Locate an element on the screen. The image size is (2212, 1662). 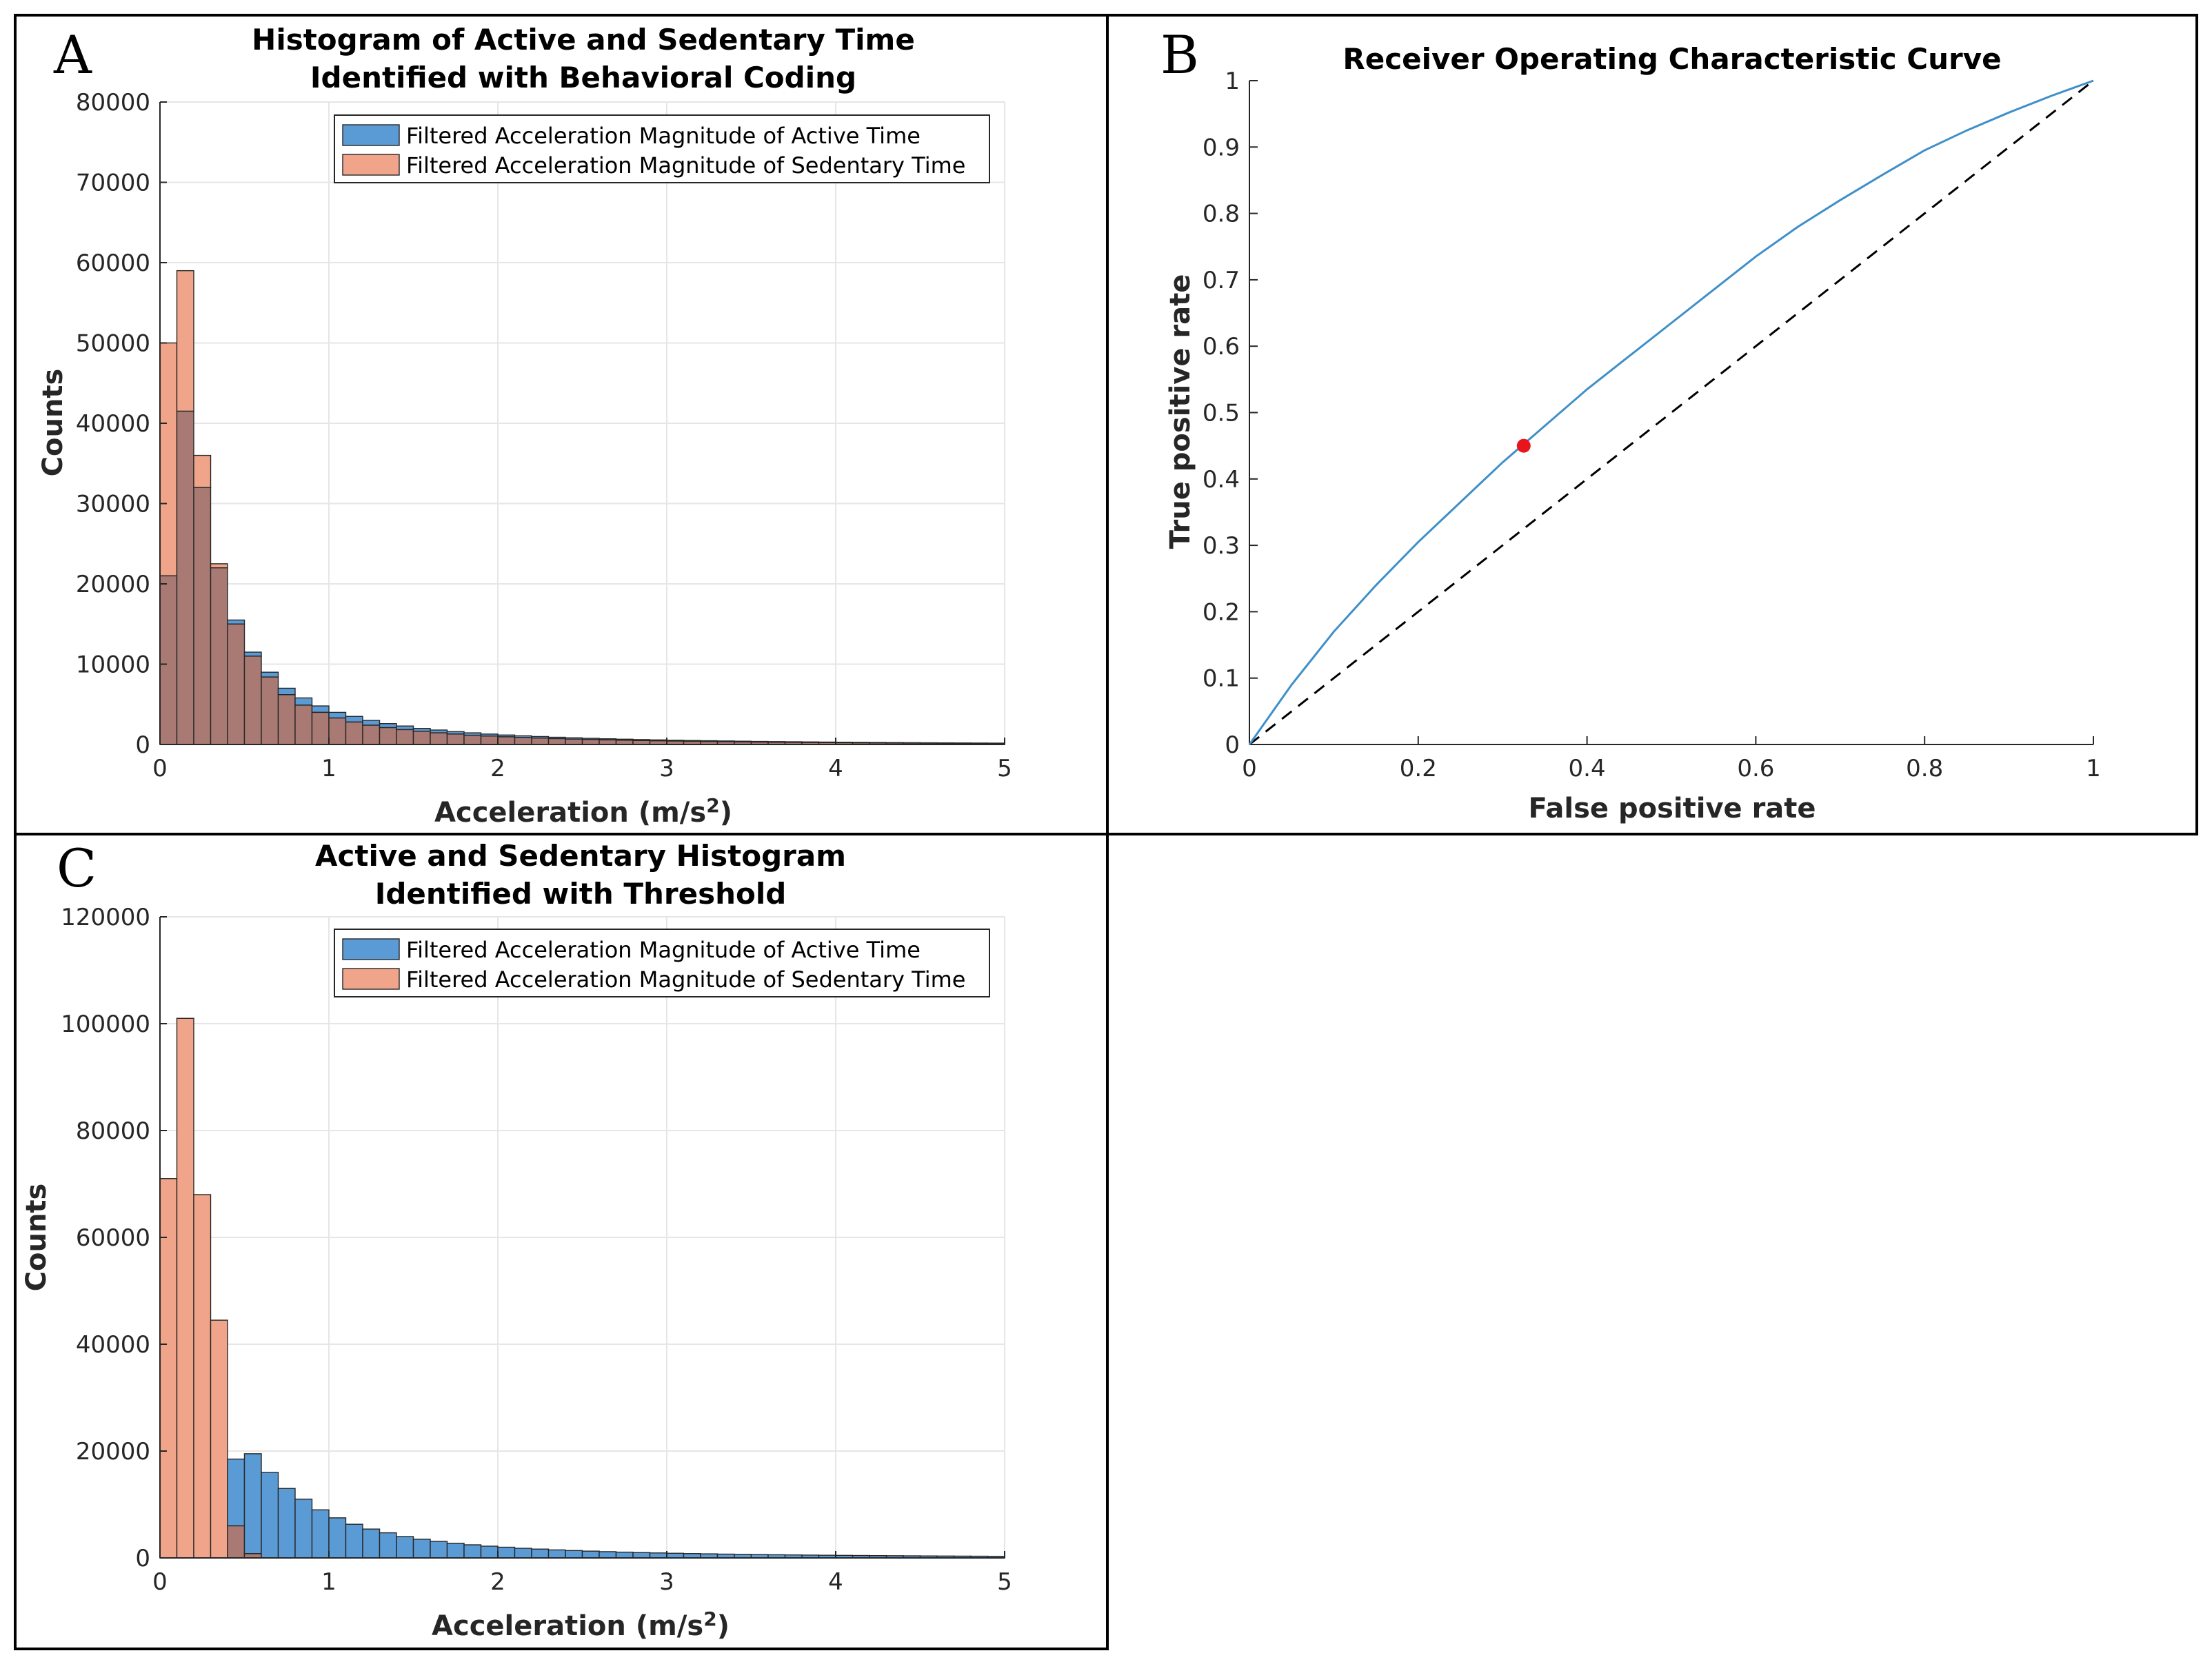
c-ytick-1: 20000 is located at coordinates (113, 1452).